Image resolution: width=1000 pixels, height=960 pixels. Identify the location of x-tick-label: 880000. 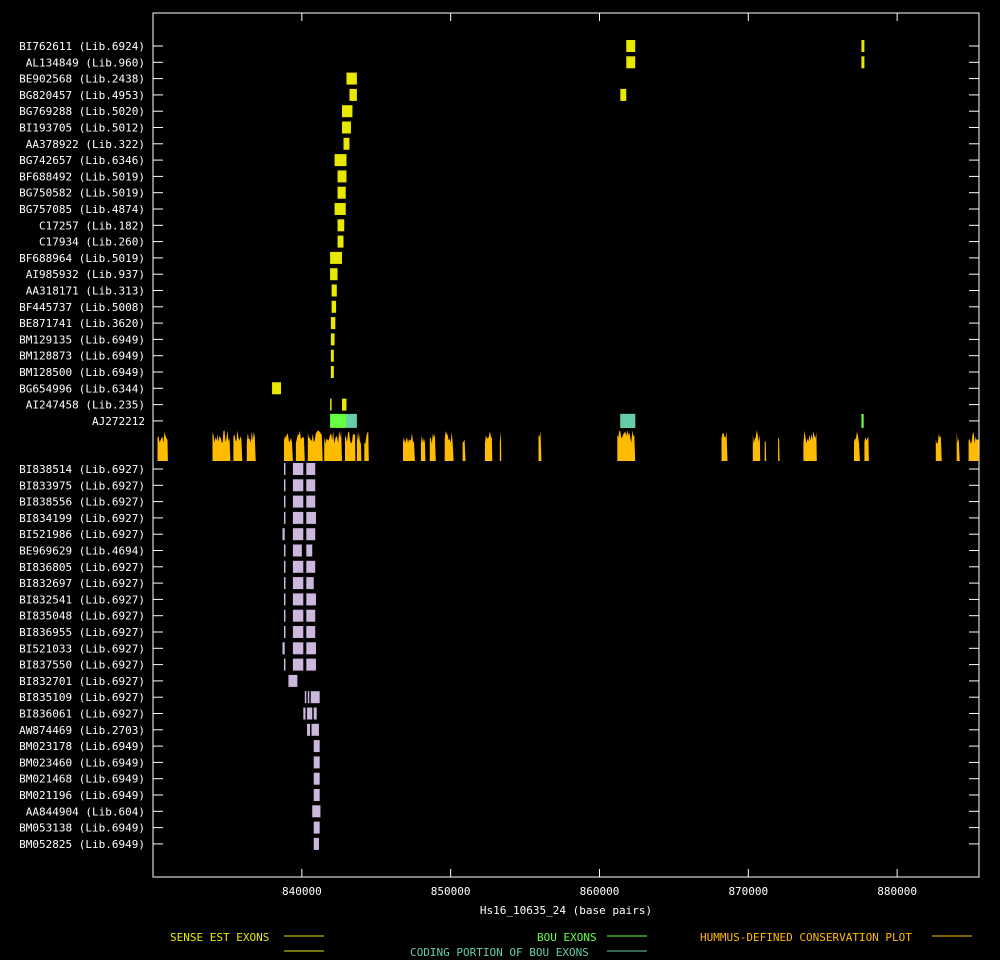
(897, 891).